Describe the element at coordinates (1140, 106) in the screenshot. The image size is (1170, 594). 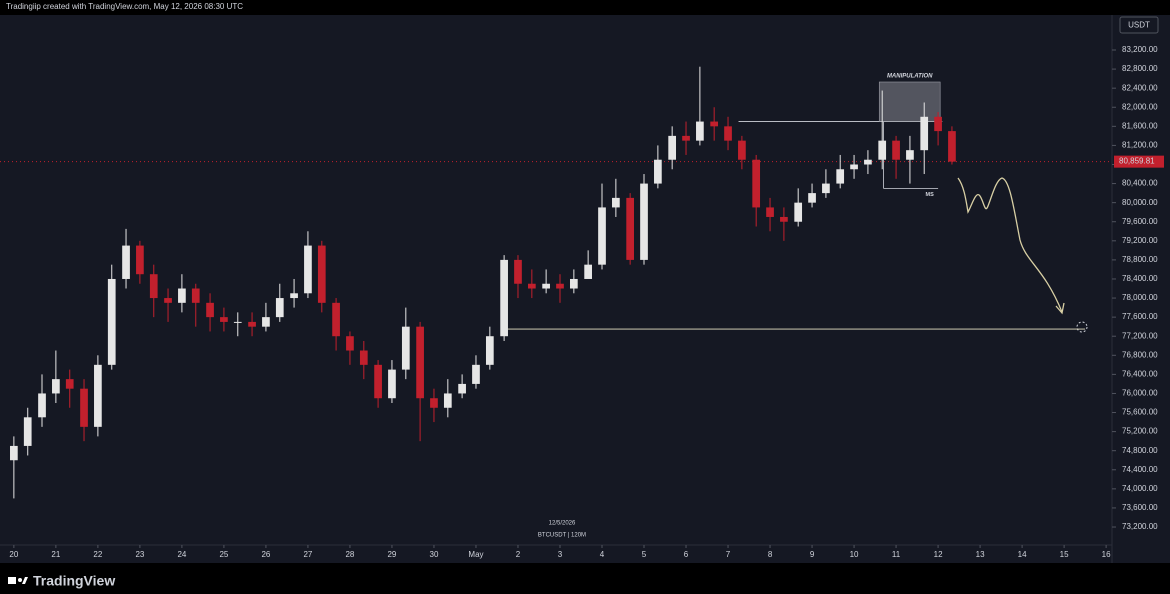
I see `y-tick-label: 82,000.00` at that location.